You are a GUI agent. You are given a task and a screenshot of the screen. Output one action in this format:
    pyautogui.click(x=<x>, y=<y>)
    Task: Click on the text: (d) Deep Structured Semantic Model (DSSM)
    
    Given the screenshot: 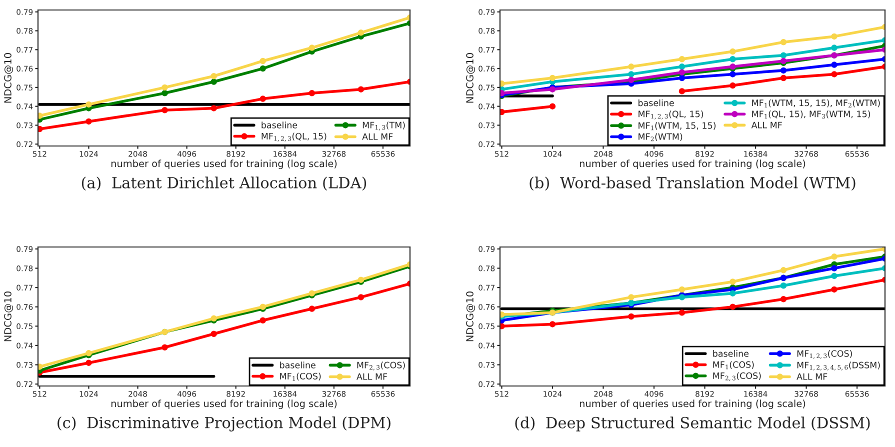 What is the action you would take?
    pyautogui.click(x=692, y=424)
    